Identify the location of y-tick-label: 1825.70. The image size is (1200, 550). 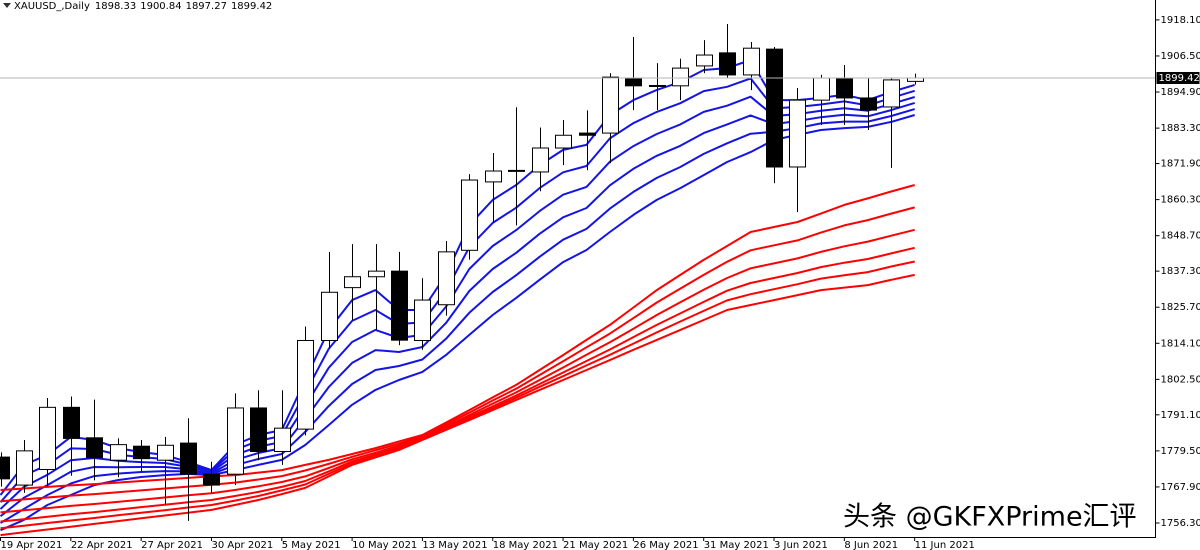
(1180, 307).